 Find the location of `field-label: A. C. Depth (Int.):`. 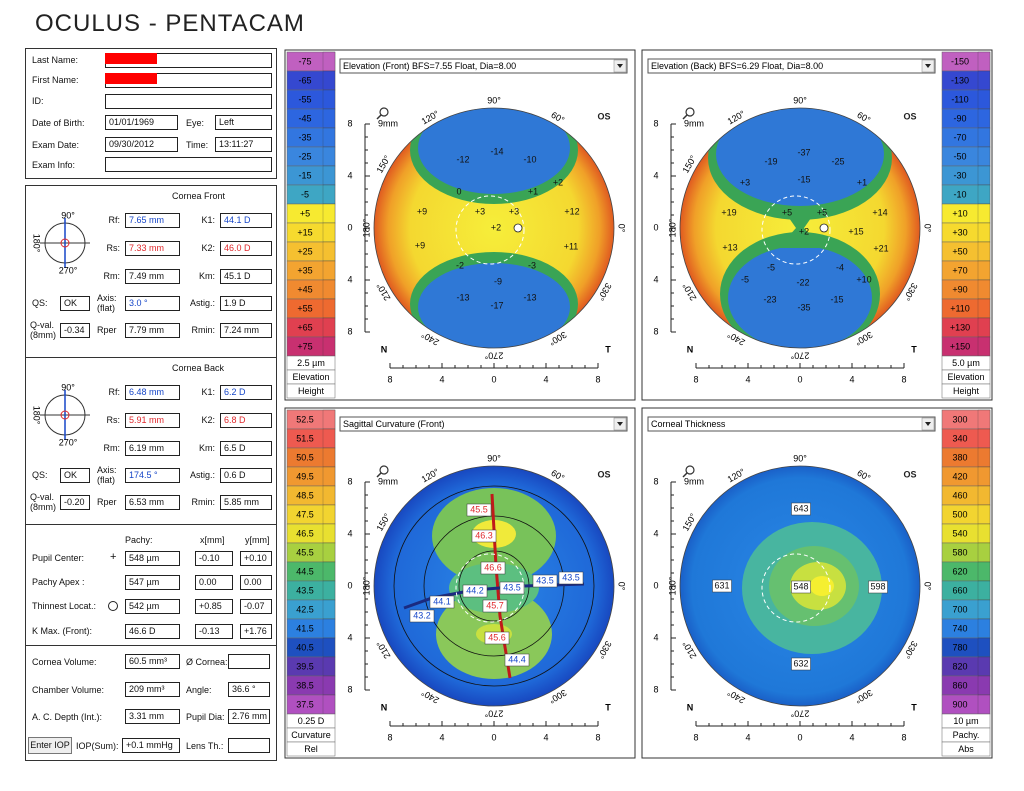

field-label: A. C. Depth (Int.): is located at coordinates (67, 717).